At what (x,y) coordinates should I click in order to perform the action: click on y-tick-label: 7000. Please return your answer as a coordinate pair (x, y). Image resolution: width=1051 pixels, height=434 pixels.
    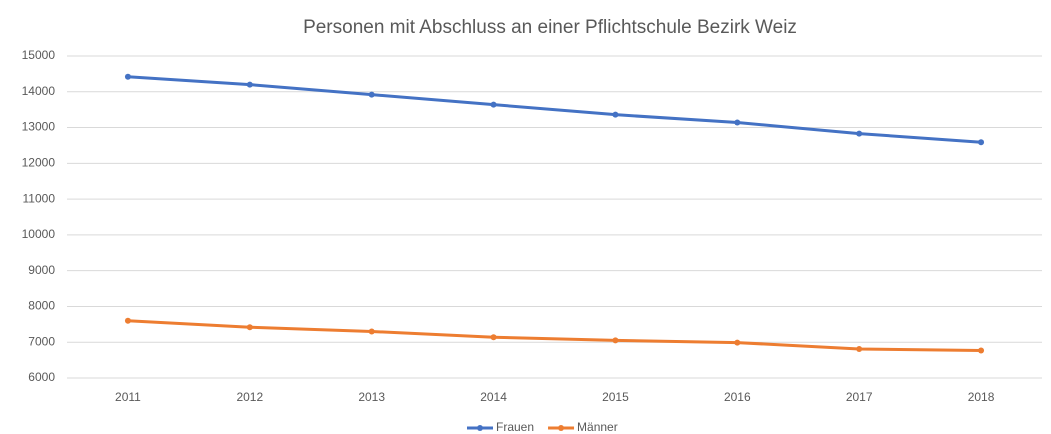
    Looking at the image, I should click on (41, 341).